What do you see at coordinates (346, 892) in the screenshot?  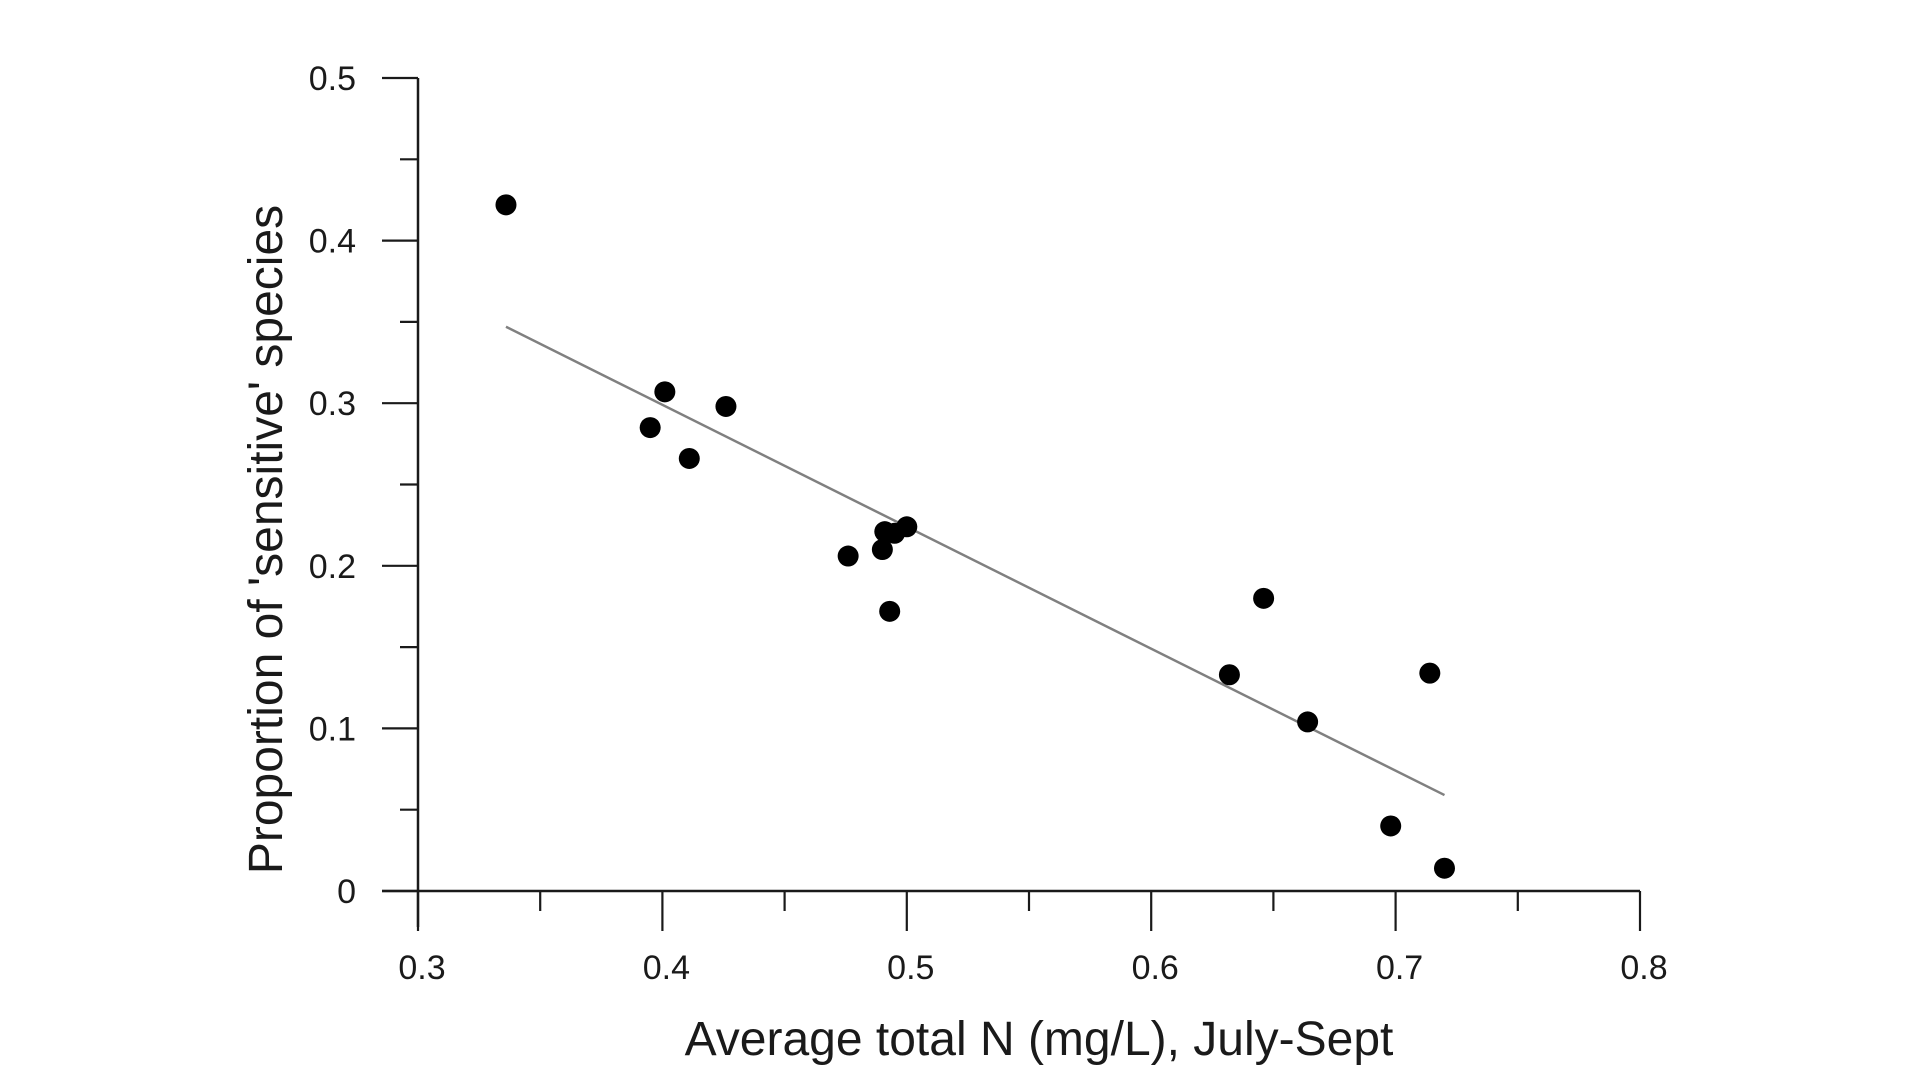 I see `y-tick-label: 0` at bounding box center [346, 892].